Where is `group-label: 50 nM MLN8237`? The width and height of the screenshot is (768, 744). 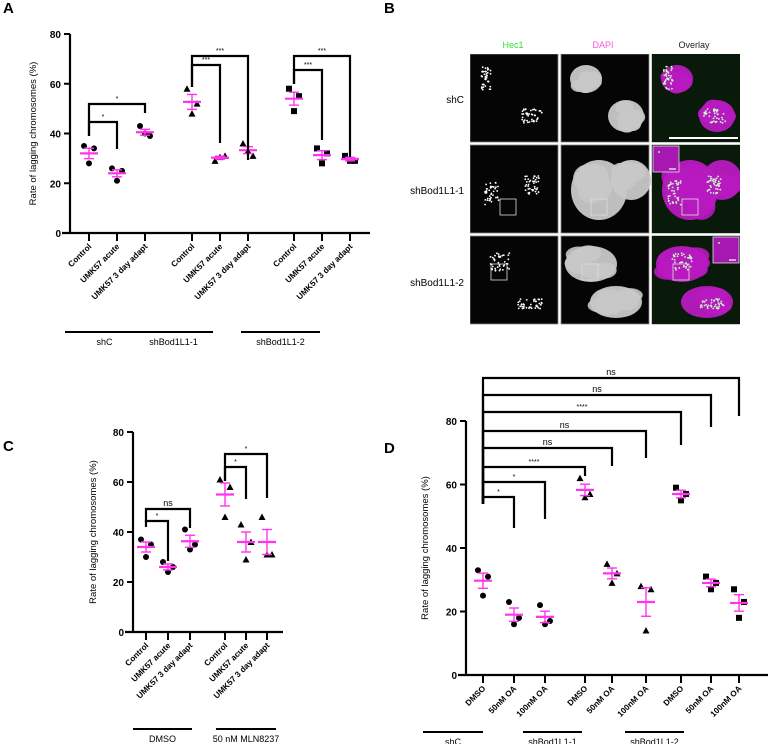 group-label: 50 nM MLN8237 is located at coordinates (246, 739).